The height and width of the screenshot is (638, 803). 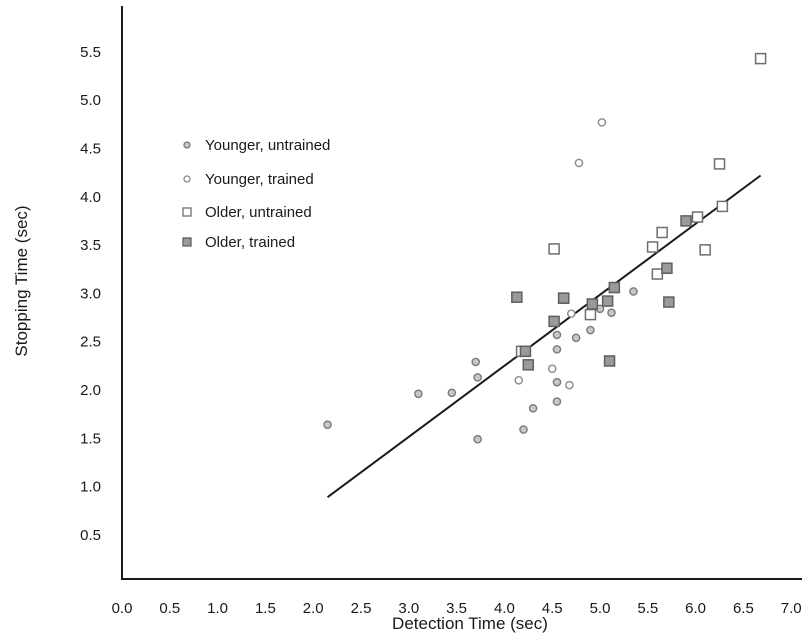 I want to click on y-tick-label: 0.5, so click(x=90, y=535).